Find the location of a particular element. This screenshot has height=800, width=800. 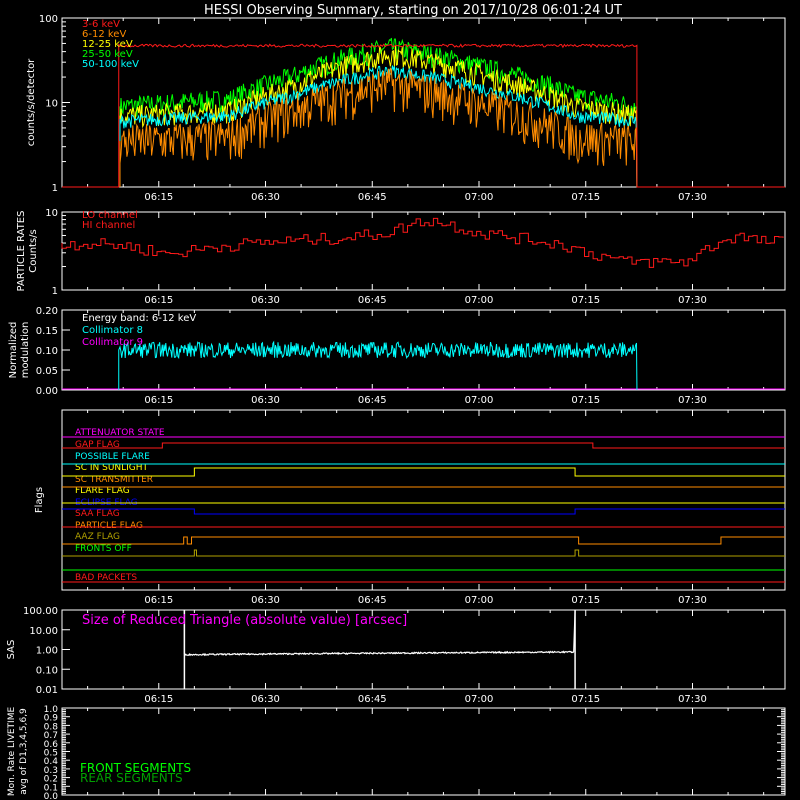

sas-ytick-label: 0.10 is located at coordinates (47, 670).